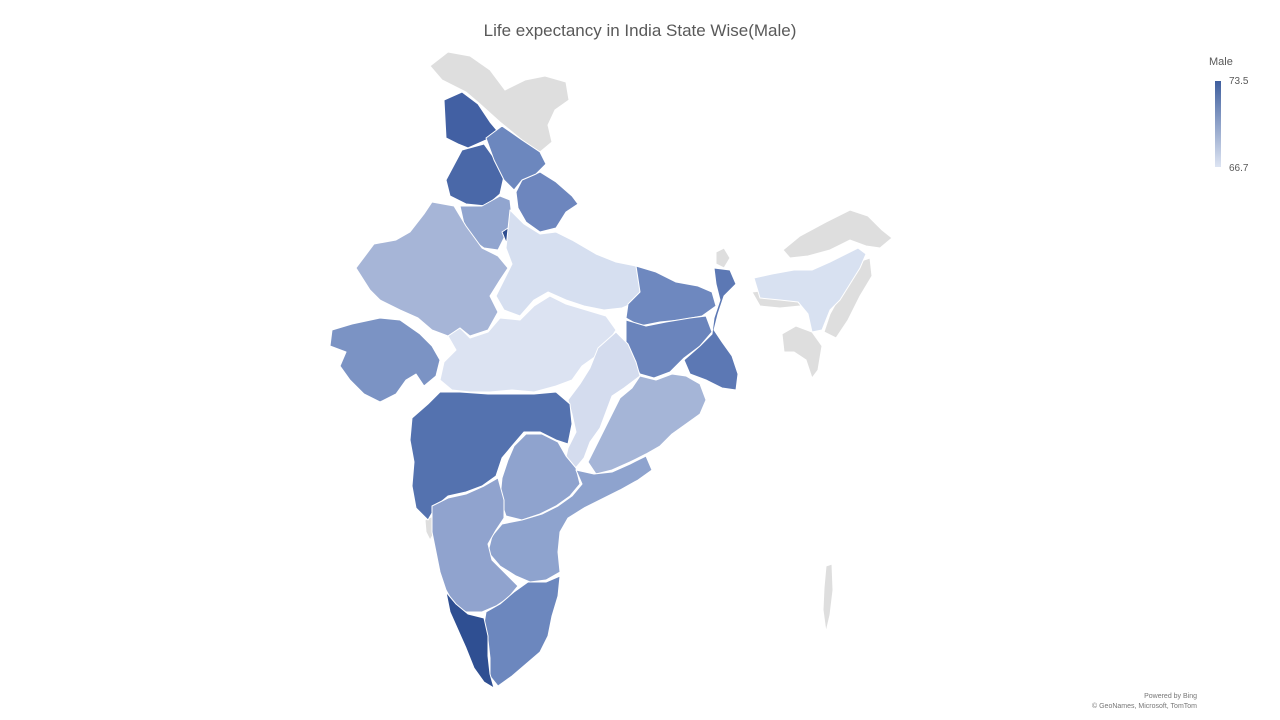 This screenshot has width=1280, height=720. Describe the element at coordinates (385, 360) in the screenshot. I see `state-gujarat` at that location.